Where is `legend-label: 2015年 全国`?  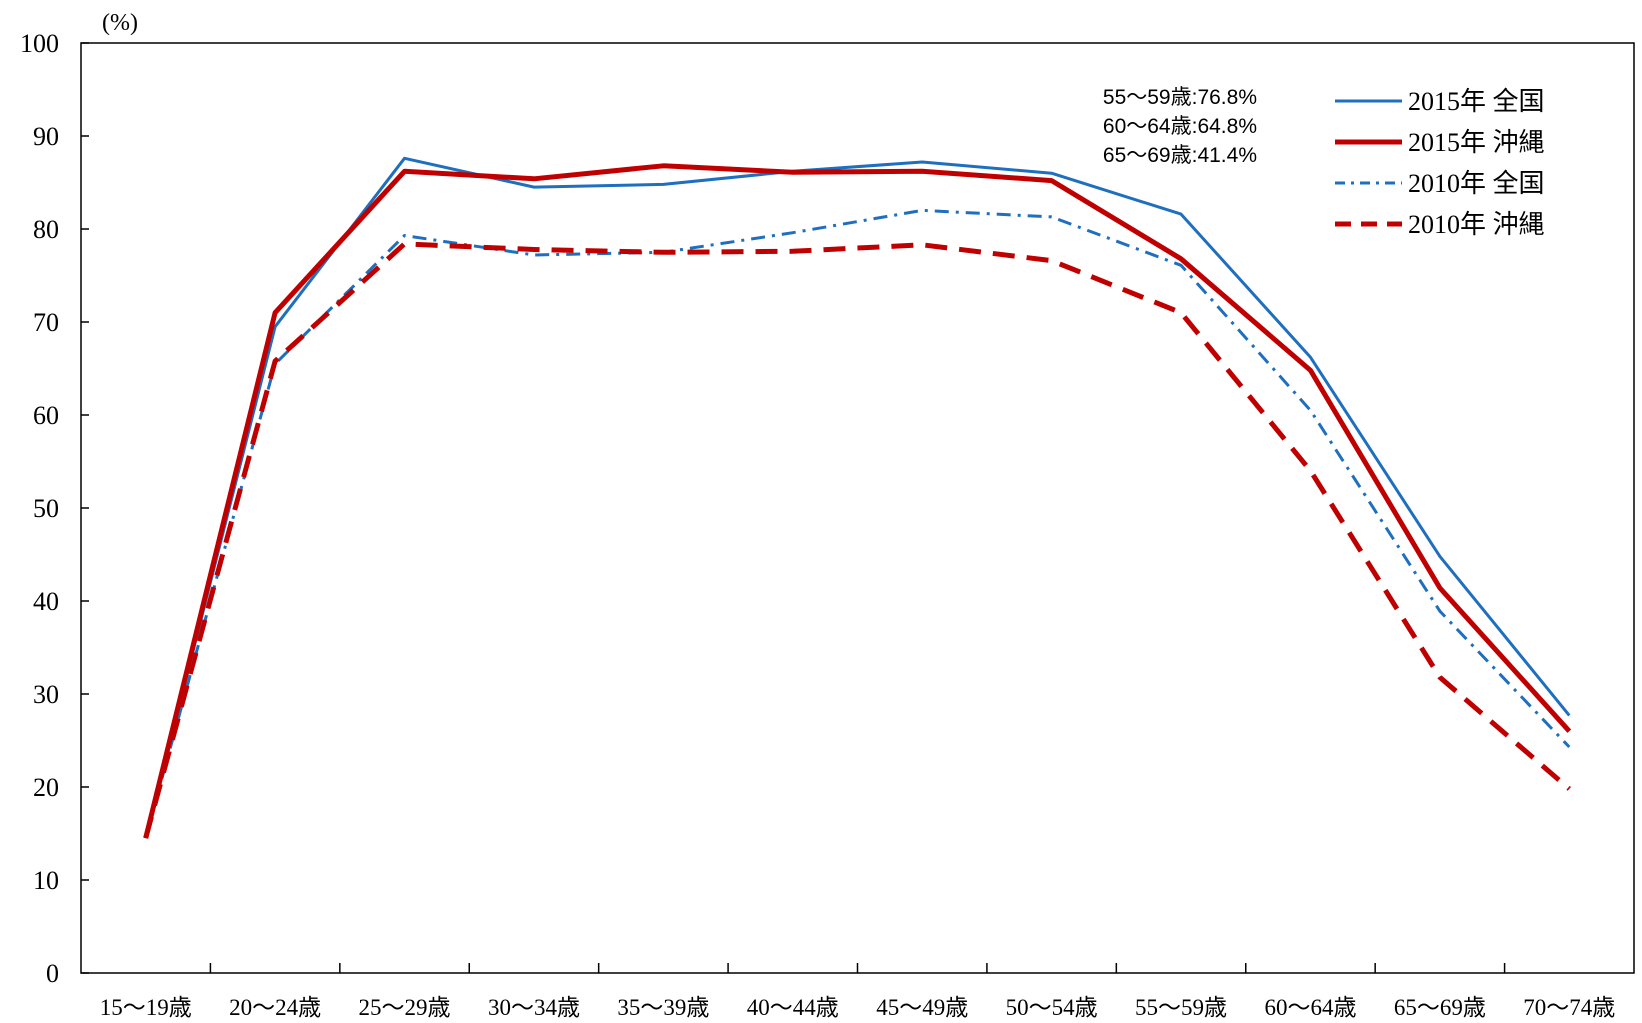
legend-label: 2015年 全国 is located at coordinates (1476, 101).